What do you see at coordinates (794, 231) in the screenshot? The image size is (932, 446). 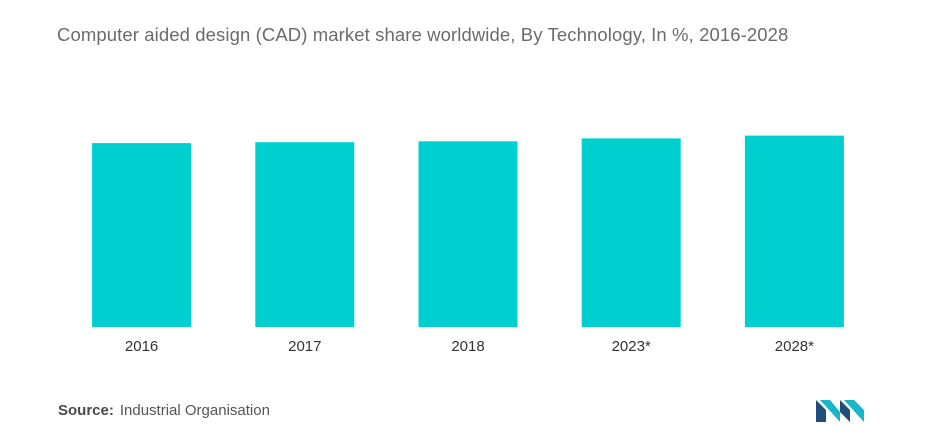 I see `bar-2028-est` at bounding box center [794, 231].